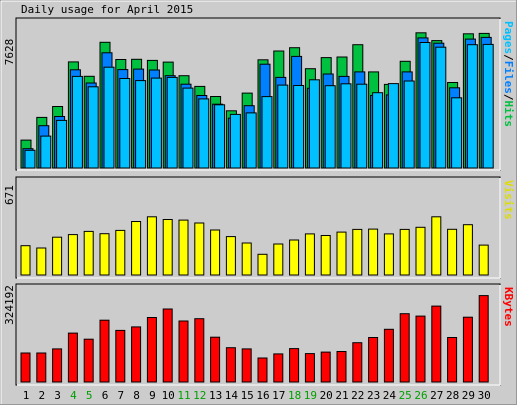  Describe the element at coordinates (310, 395) in the screenshot. I see `x-tick-label-day-19: 19` at that location.